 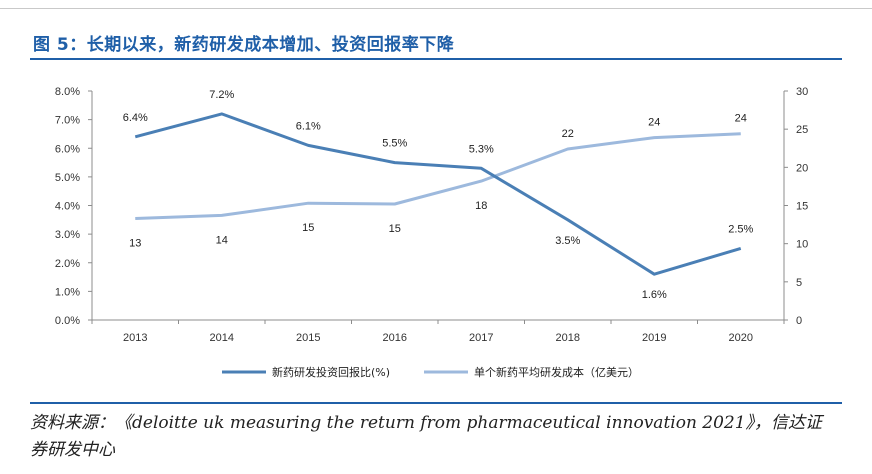 I want to click on title-divider, so click(x=436, y=59).